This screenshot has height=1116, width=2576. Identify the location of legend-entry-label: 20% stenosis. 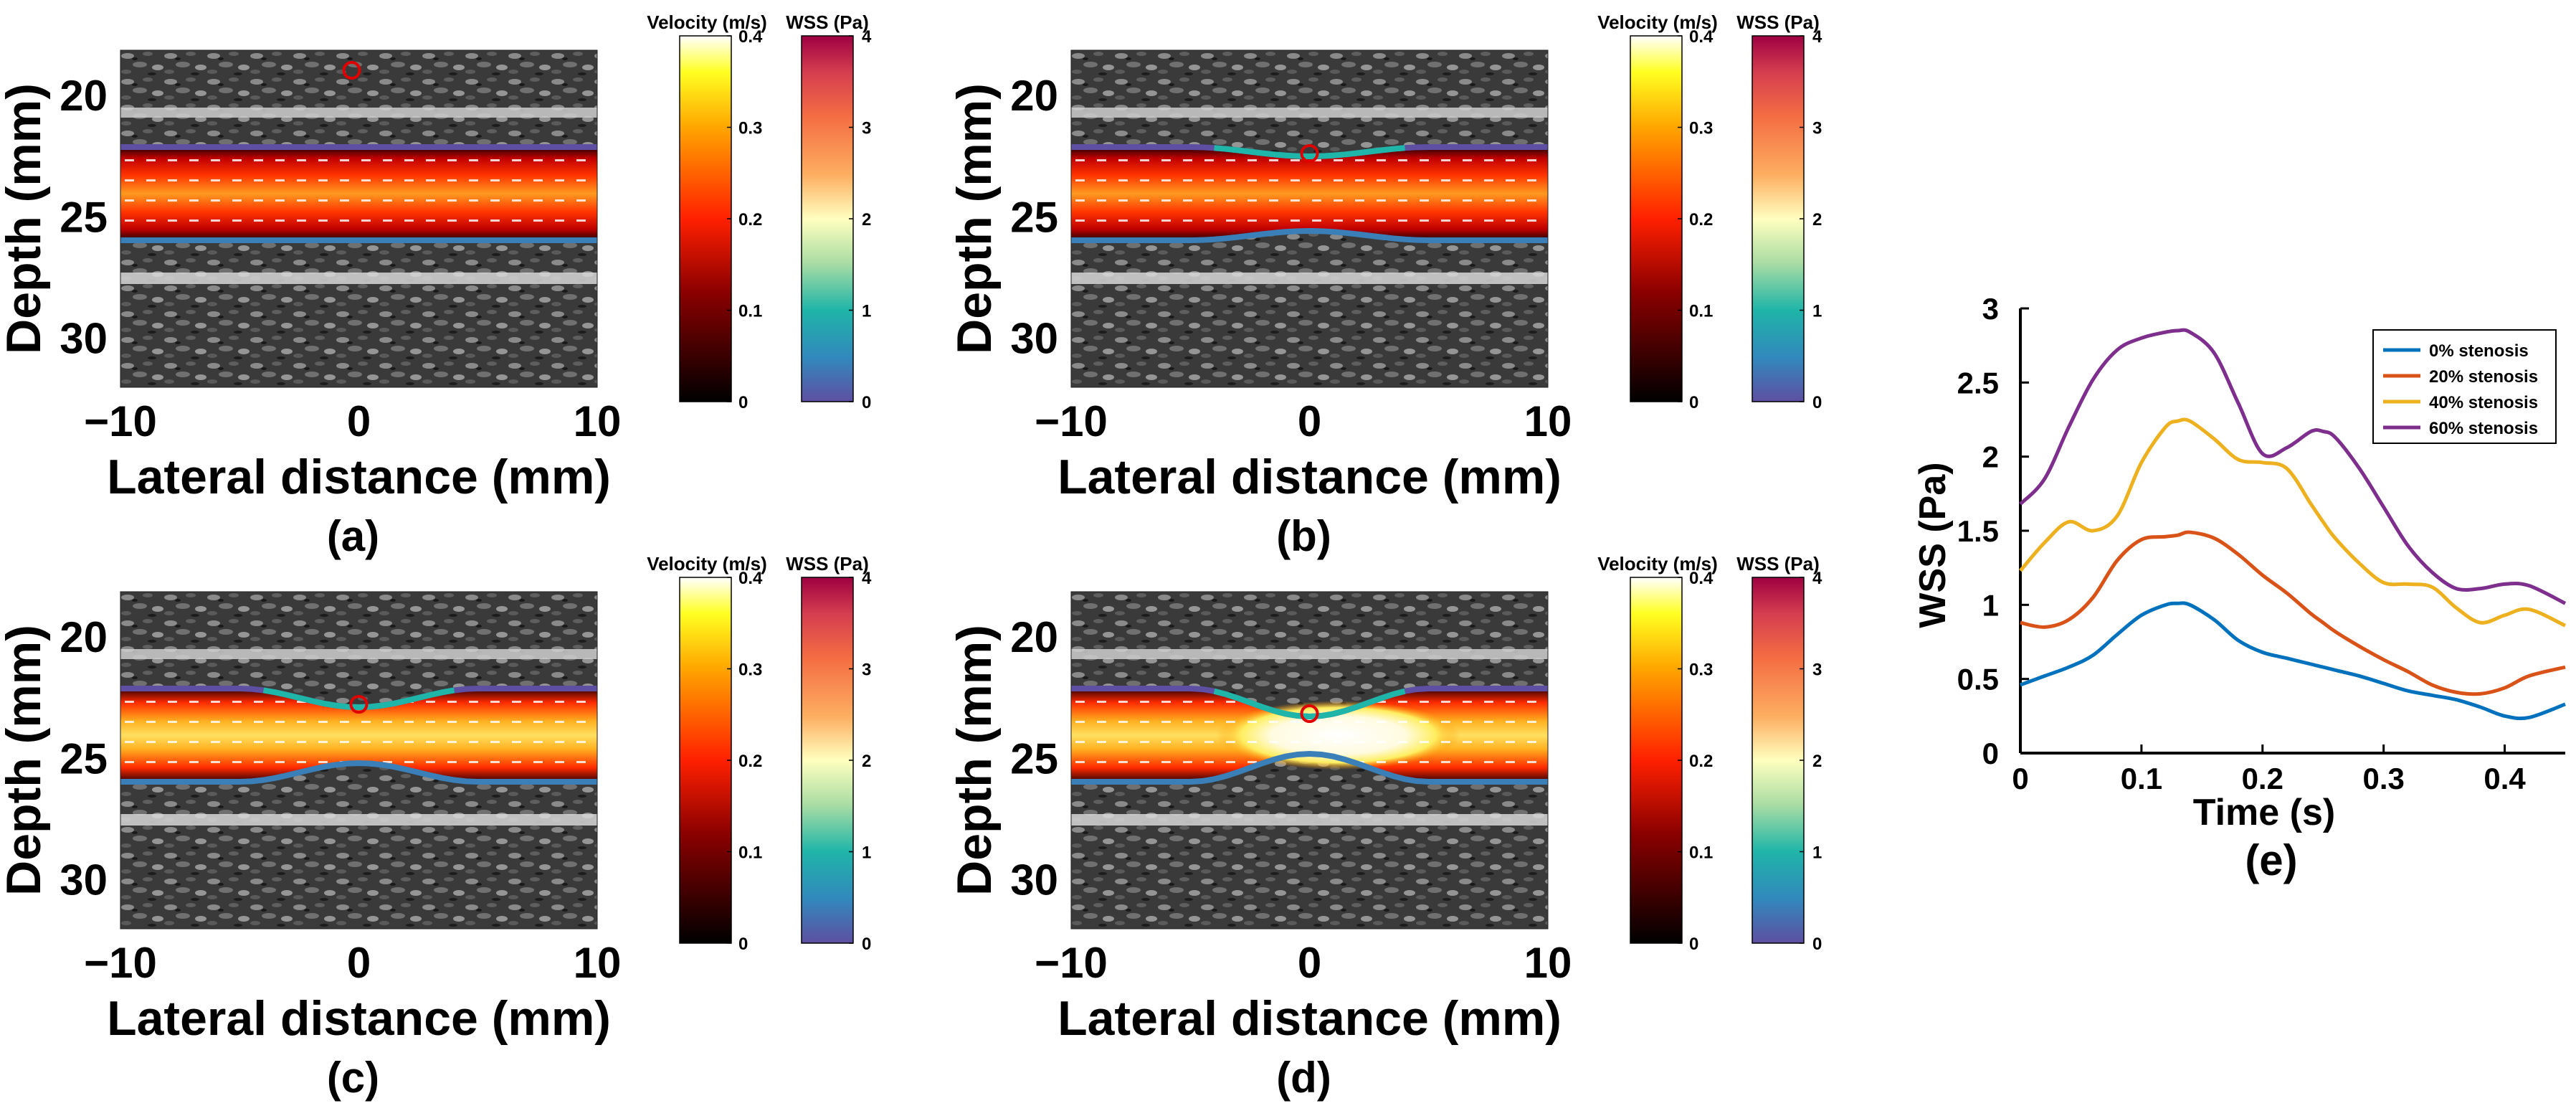
(2483, 377).